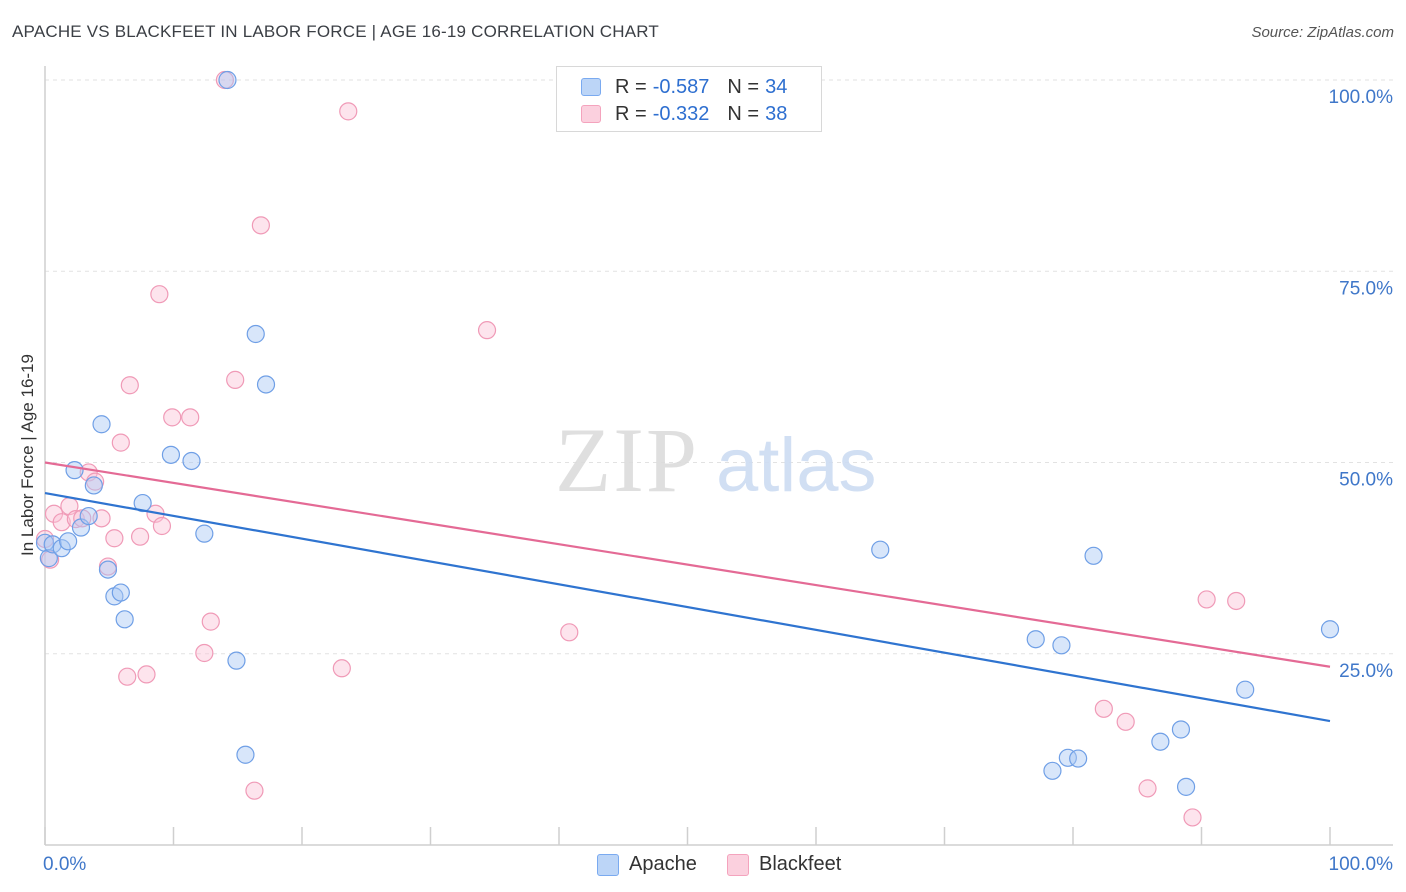 The height and width of the screenshot is (892, 1406). I want to click on y-tick-label: 50.0%, so click(1366, 480).